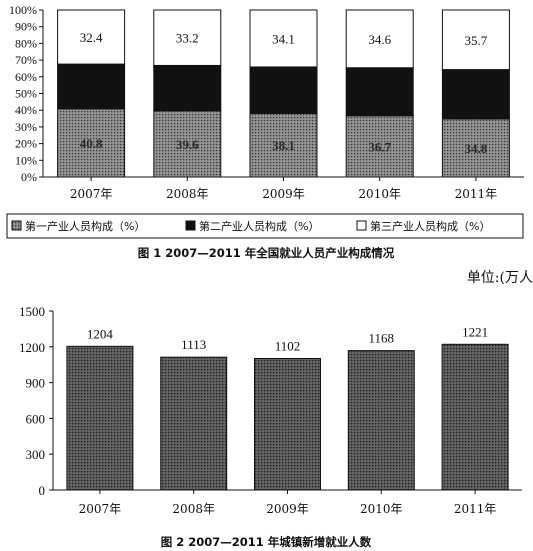 The image size is (533, 551). I want to click on chart1-y-tick-label: 70%, so click(26, 60).